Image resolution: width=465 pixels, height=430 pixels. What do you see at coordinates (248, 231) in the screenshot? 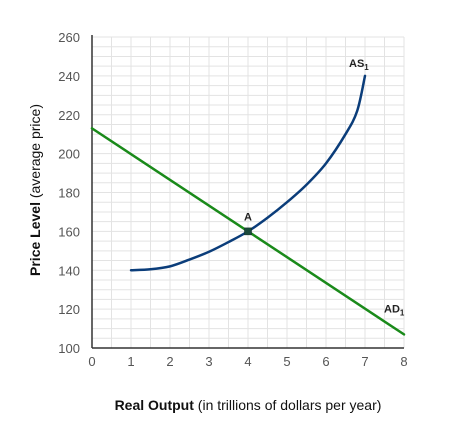
I see `equilibrium-point-marker` at bounding box center [248, 231].